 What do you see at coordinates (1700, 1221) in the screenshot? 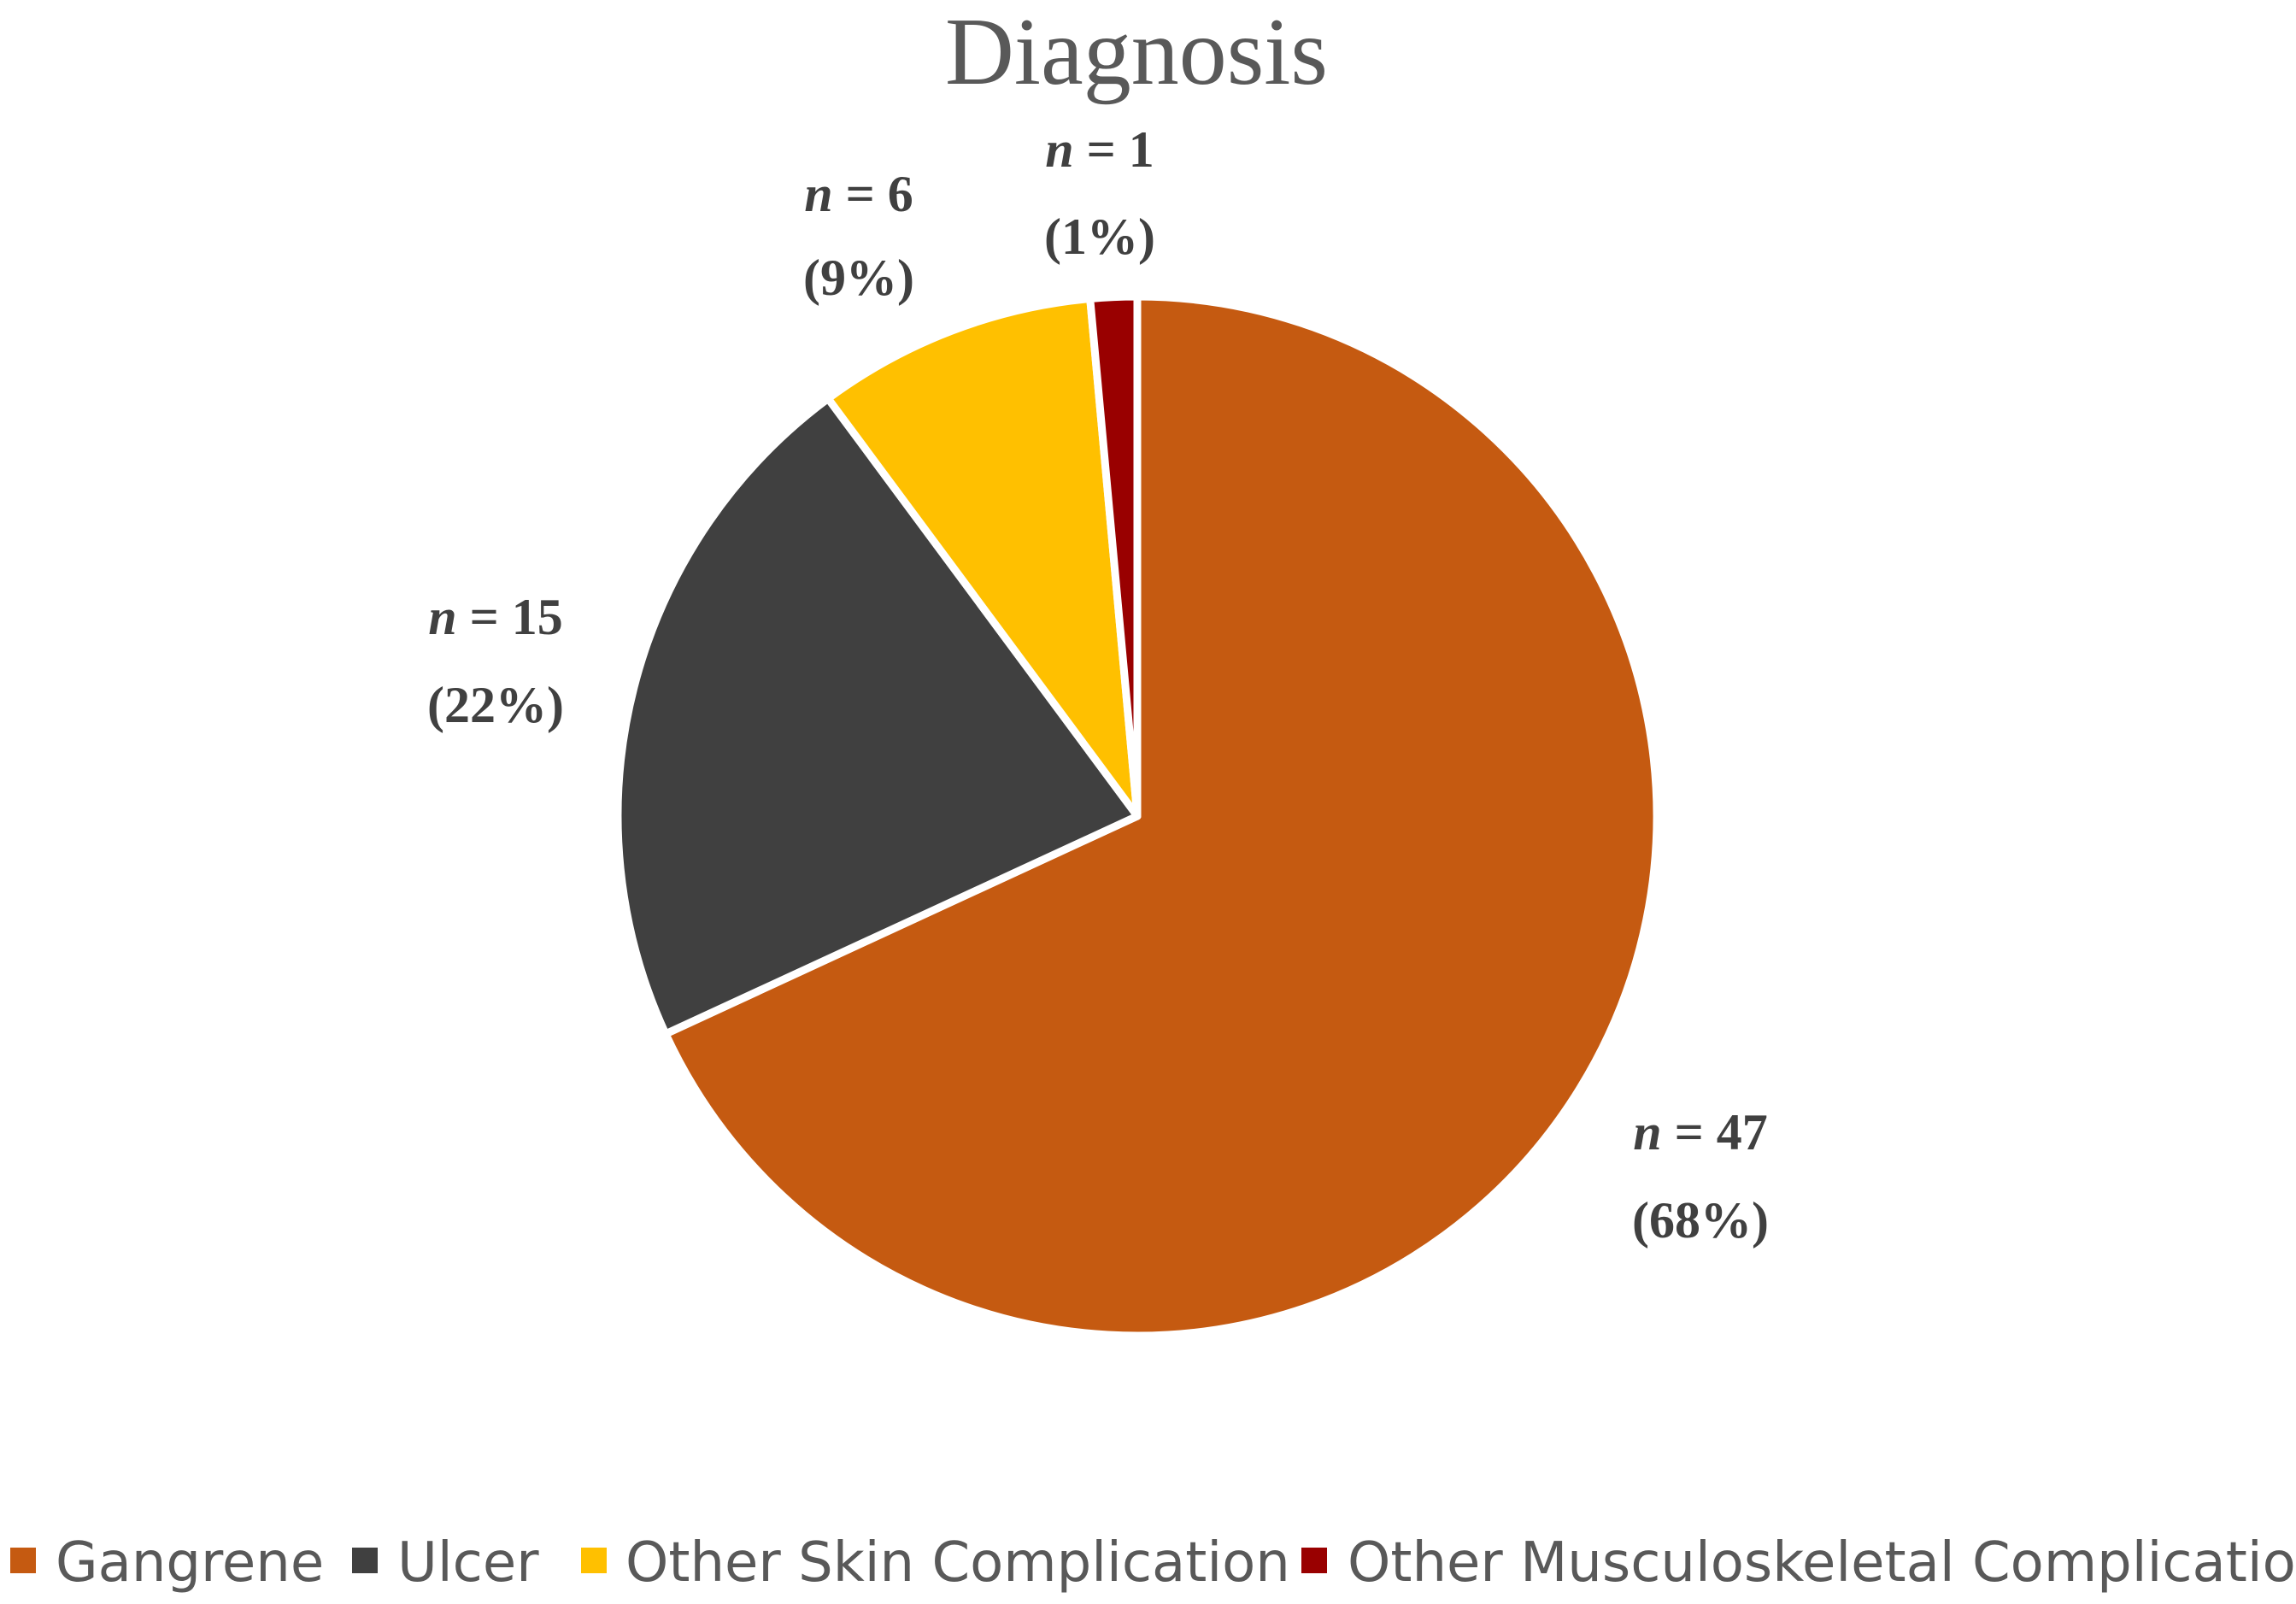
I see `data-label-percent-gangrene: (68%)` at bounding box center [1700, 1221].